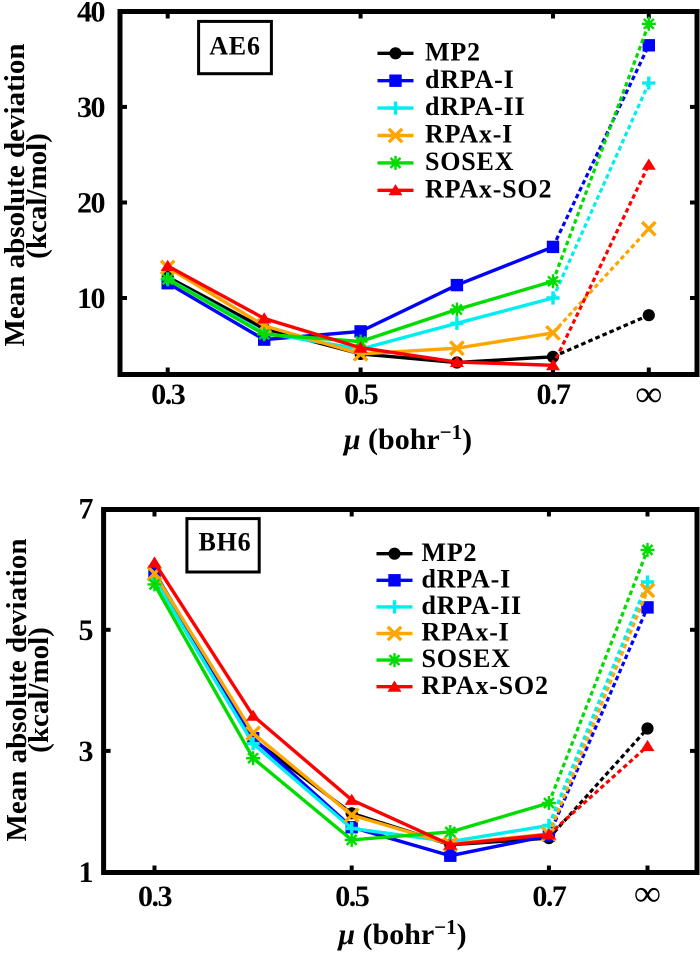 The width and height of the screenshot is (700, 953). I want to click on svg-text: 5, so click(86, 630).